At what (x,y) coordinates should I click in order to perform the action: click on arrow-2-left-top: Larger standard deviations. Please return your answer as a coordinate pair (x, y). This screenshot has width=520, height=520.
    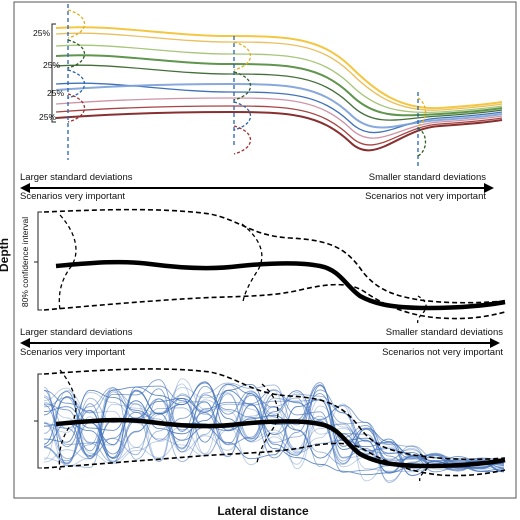
    Looking at the image, I should click on (76, 332).